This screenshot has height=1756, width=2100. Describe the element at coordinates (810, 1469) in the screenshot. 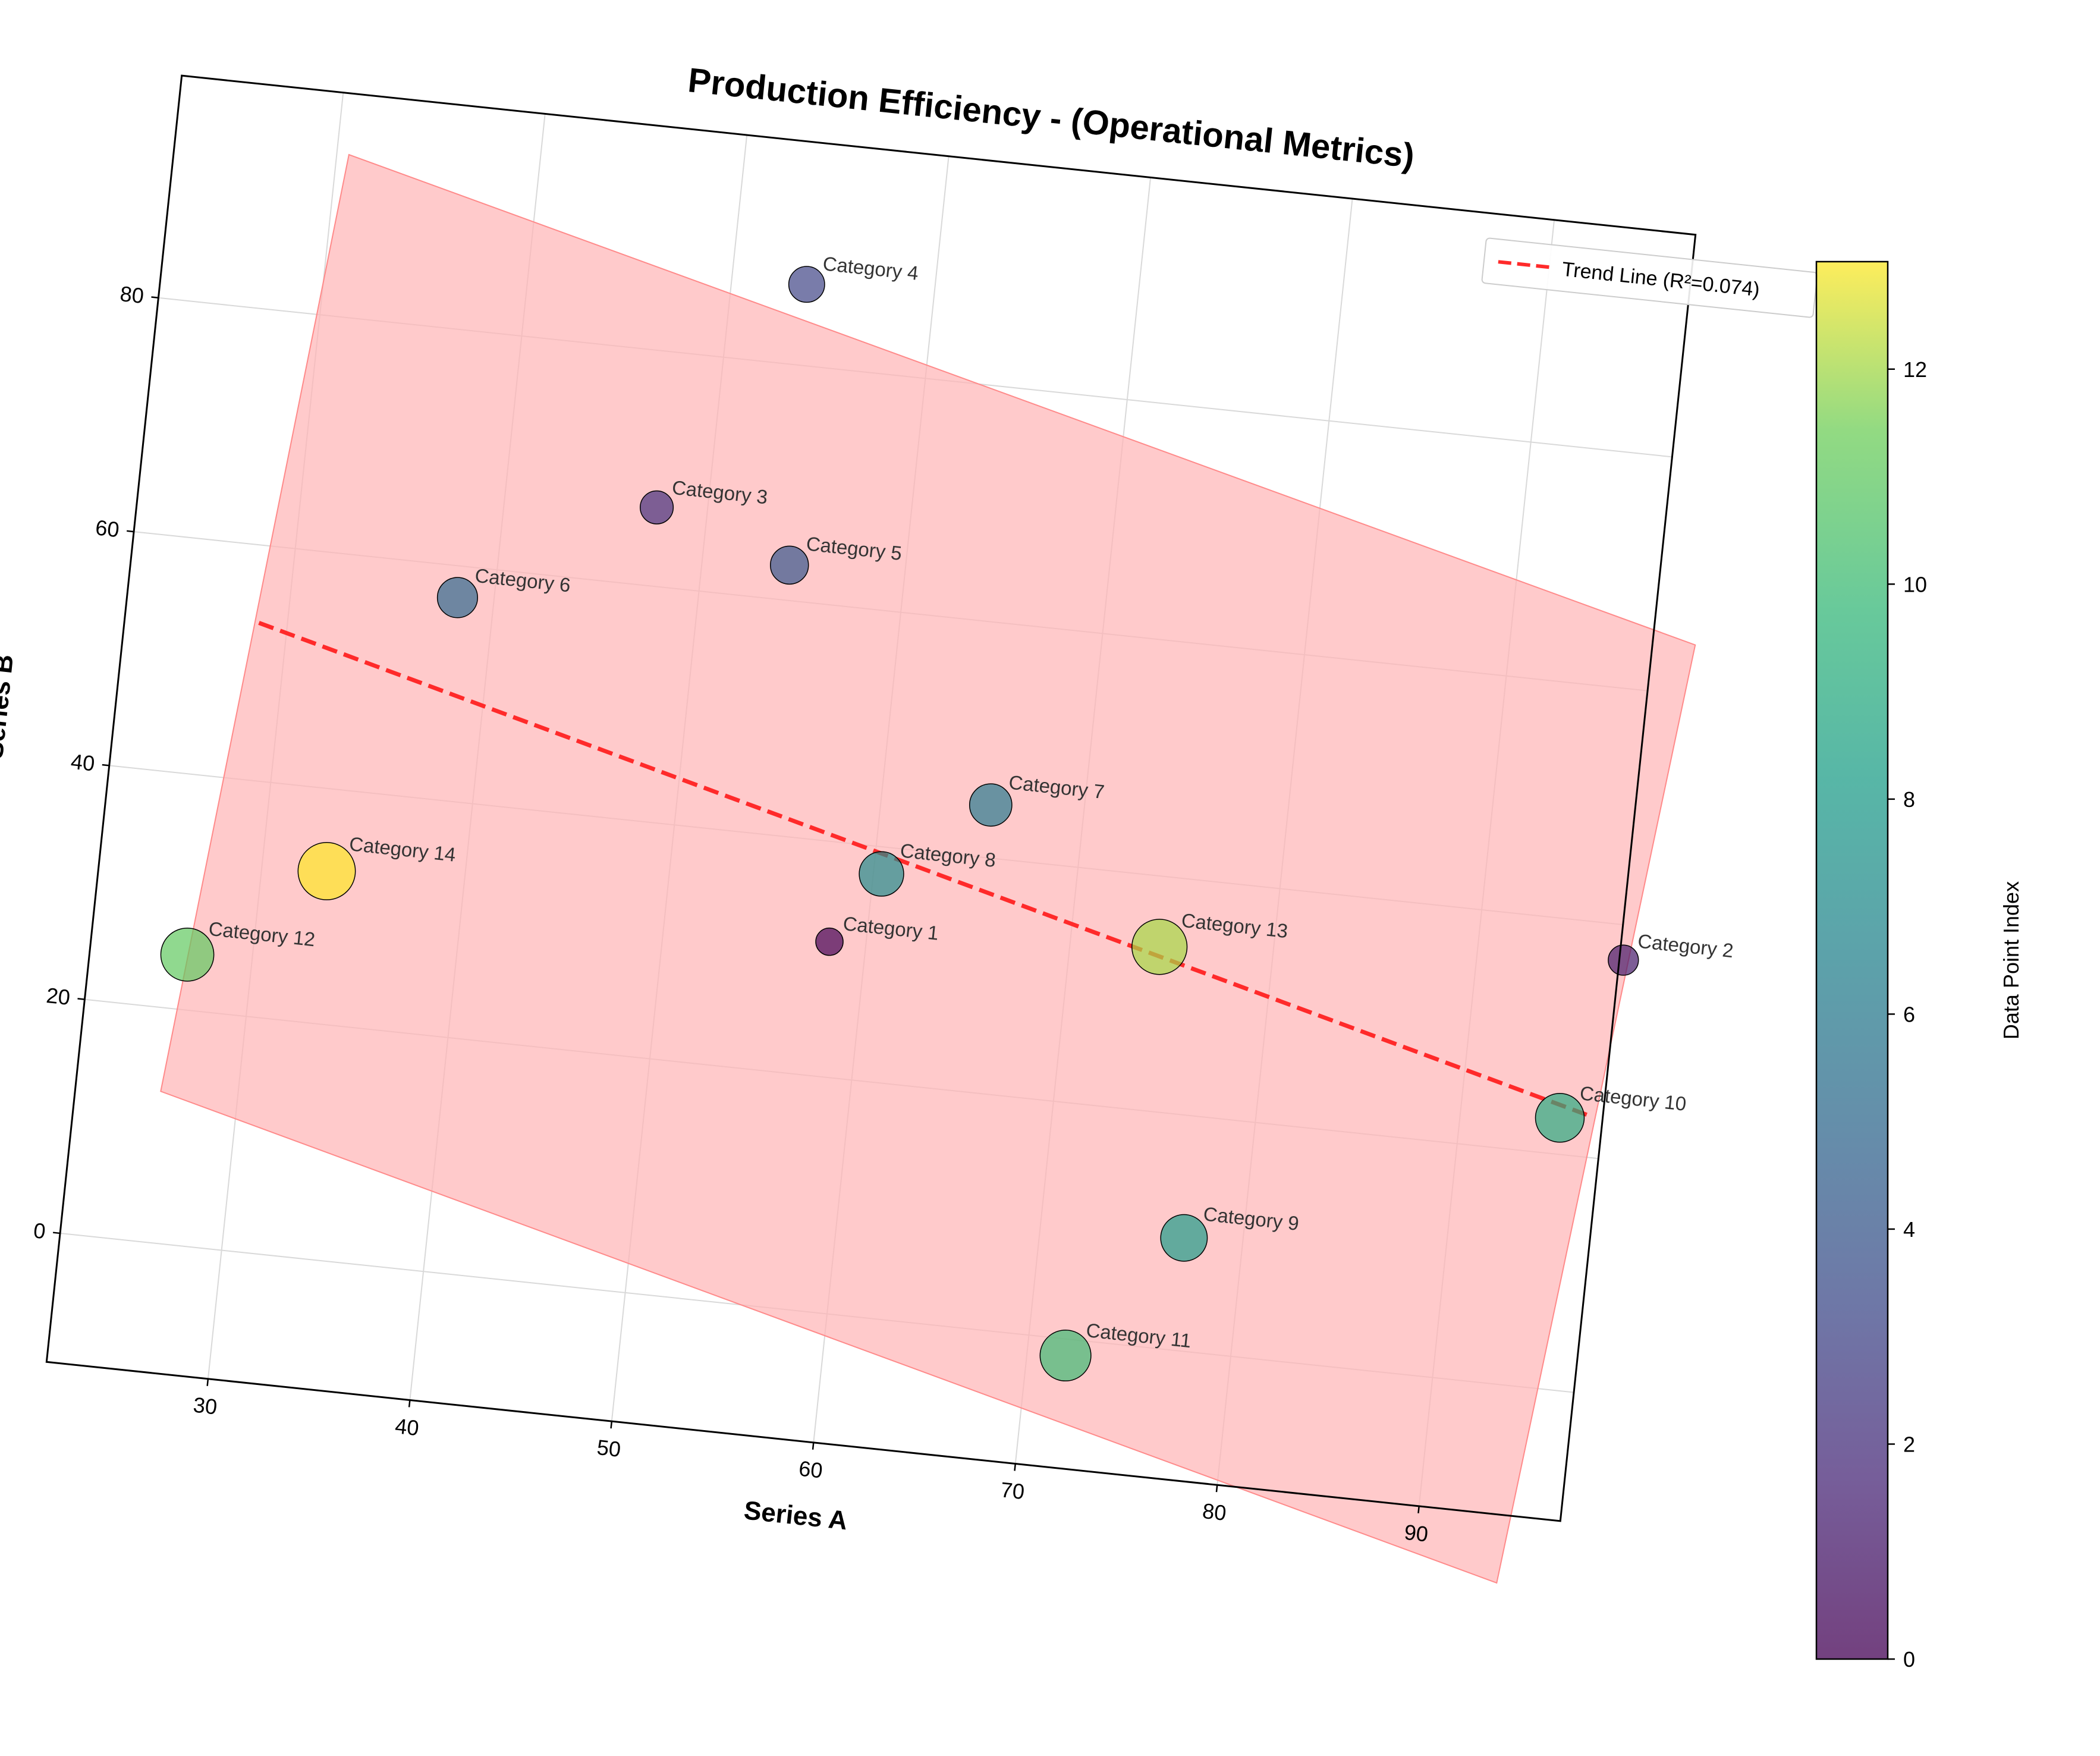

I see `x-tick-label: 60` at that location.